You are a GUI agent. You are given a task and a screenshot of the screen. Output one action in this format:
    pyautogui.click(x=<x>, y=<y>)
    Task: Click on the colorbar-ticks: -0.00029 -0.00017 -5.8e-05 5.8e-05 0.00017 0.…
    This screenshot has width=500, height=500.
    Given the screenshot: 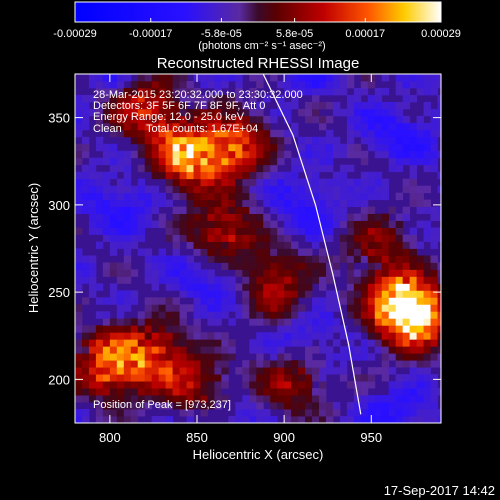 What is the action you would take?
    pyautogui.click(x=257, y=29)
    